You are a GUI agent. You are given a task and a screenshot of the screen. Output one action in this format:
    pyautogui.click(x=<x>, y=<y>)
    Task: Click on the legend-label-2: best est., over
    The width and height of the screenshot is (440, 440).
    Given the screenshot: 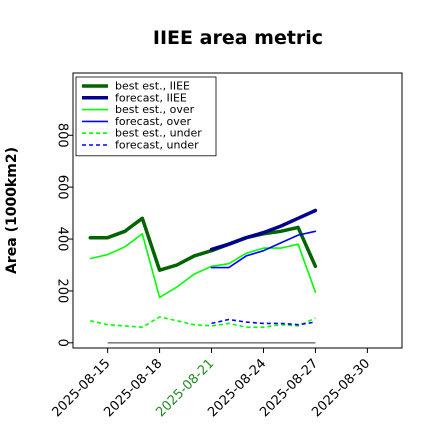 What is the action you would take?
    pyautogui.click(x=155, y=109)
    